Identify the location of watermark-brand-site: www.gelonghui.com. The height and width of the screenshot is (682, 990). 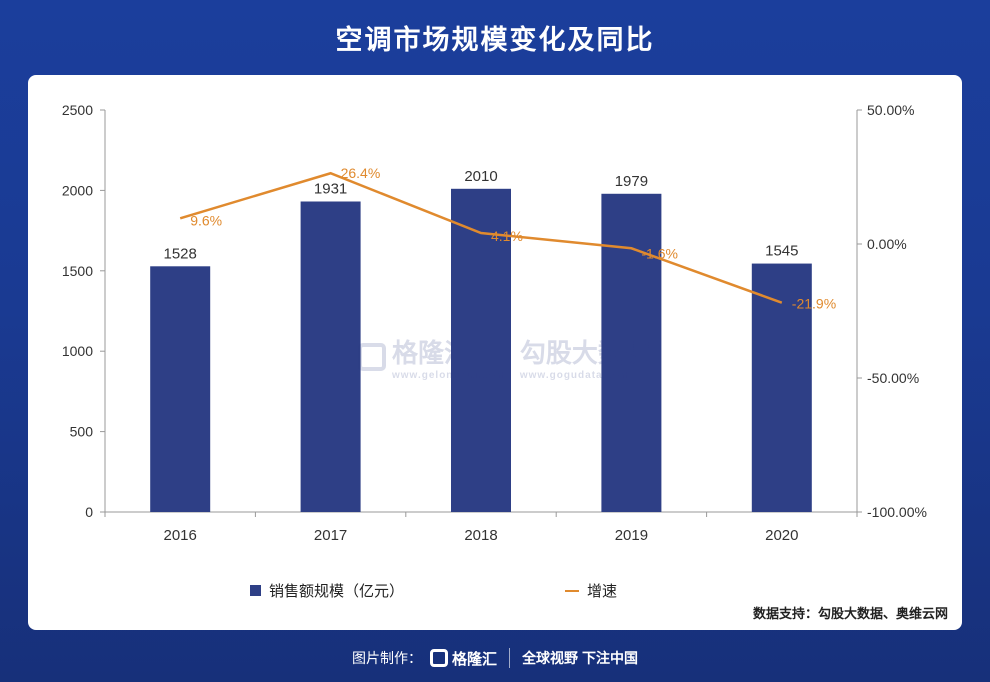
(449, 375).